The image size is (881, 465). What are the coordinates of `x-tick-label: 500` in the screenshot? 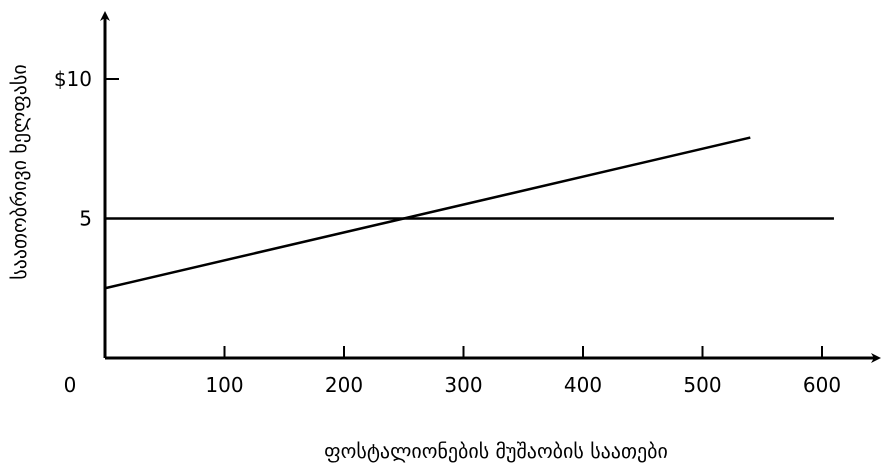 It's located at (702, 385).